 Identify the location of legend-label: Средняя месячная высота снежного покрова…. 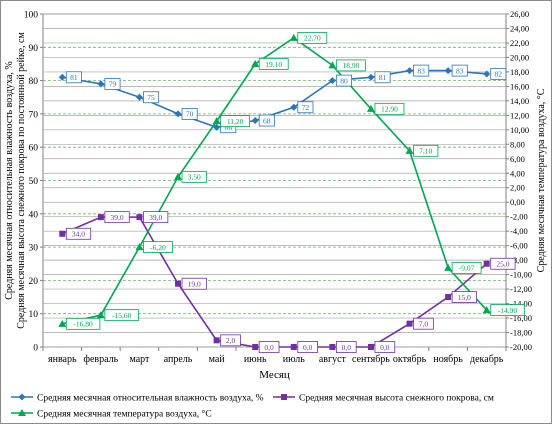
(396, 399).